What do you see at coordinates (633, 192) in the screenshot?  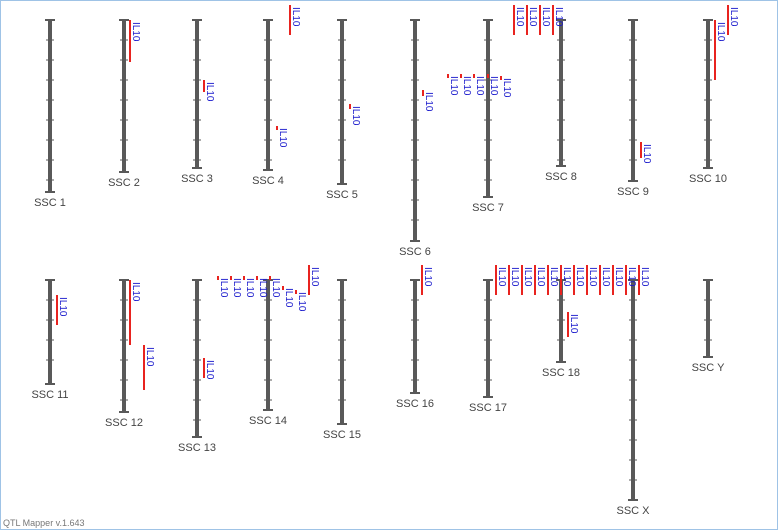 I see `chromosome-label: SSC 9` at bounding box center [633, 192].